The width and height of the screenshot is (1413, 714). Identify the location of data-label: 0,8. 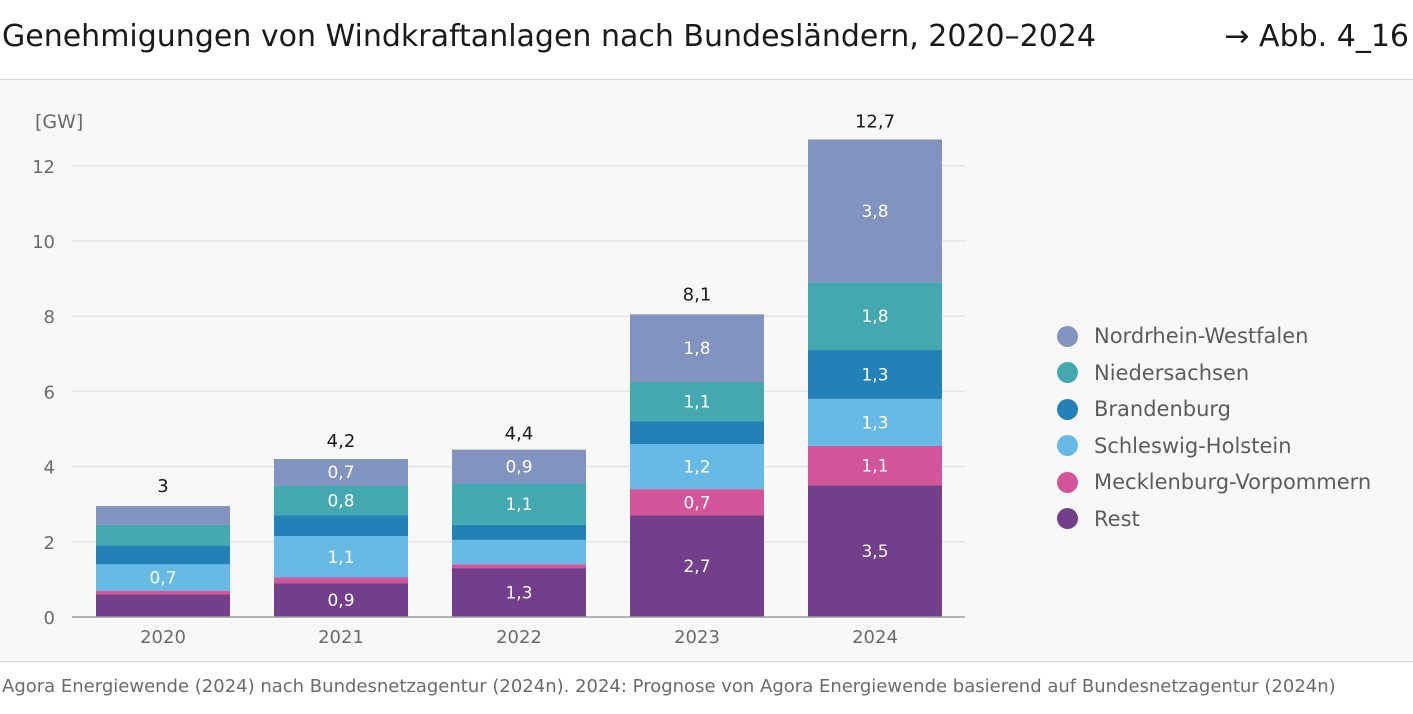
(340, 501).